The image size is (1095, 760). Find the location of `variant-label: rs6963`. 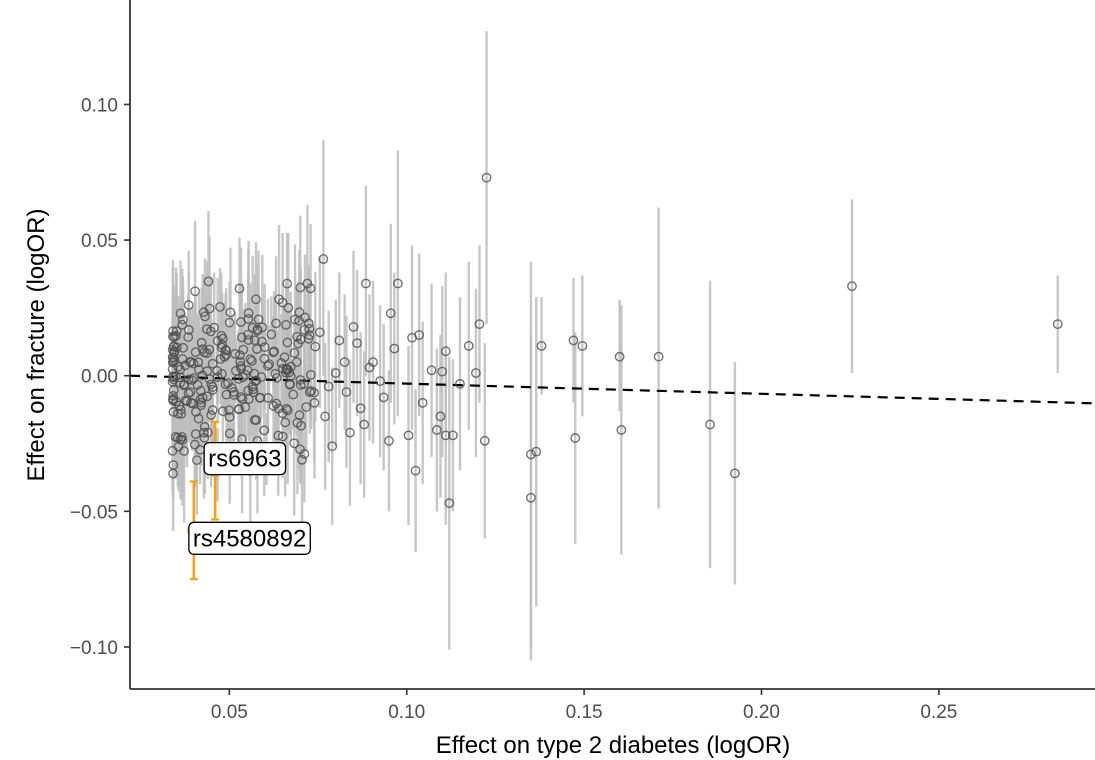

variant-label: rs6963 is located at coordinates (245, 458).